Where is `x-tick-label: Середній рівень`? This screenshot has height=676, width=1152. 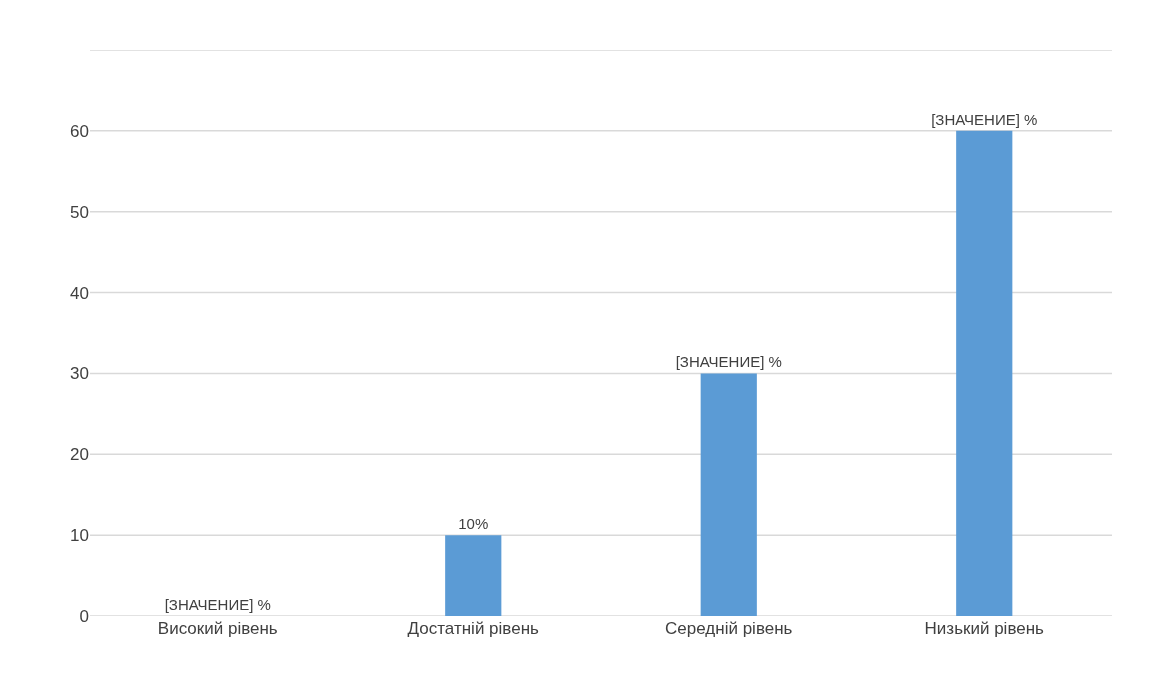 x-tick-label: Середній рівень is located at coordinates (729, 628).